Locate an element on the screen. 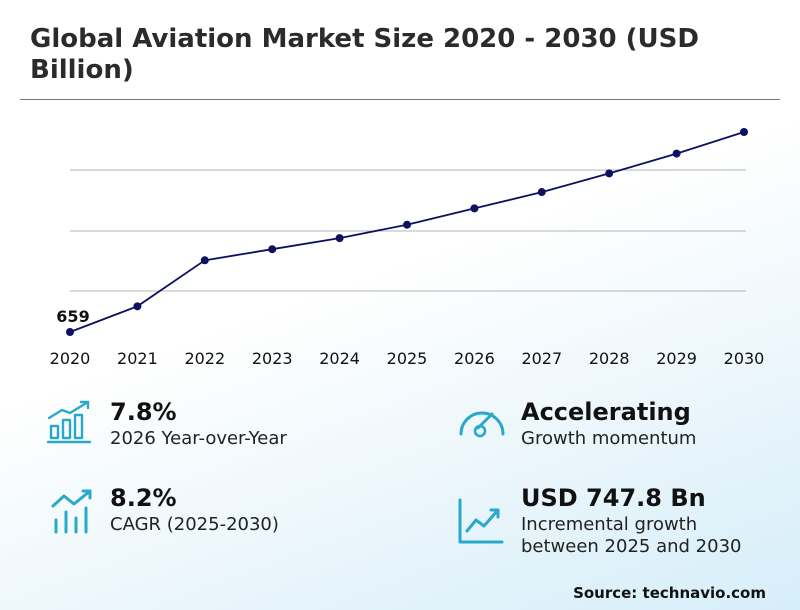 This screenshot has height=610, width=800. stat-cagr-value: 8.2% is located at coordinates (143, 498).